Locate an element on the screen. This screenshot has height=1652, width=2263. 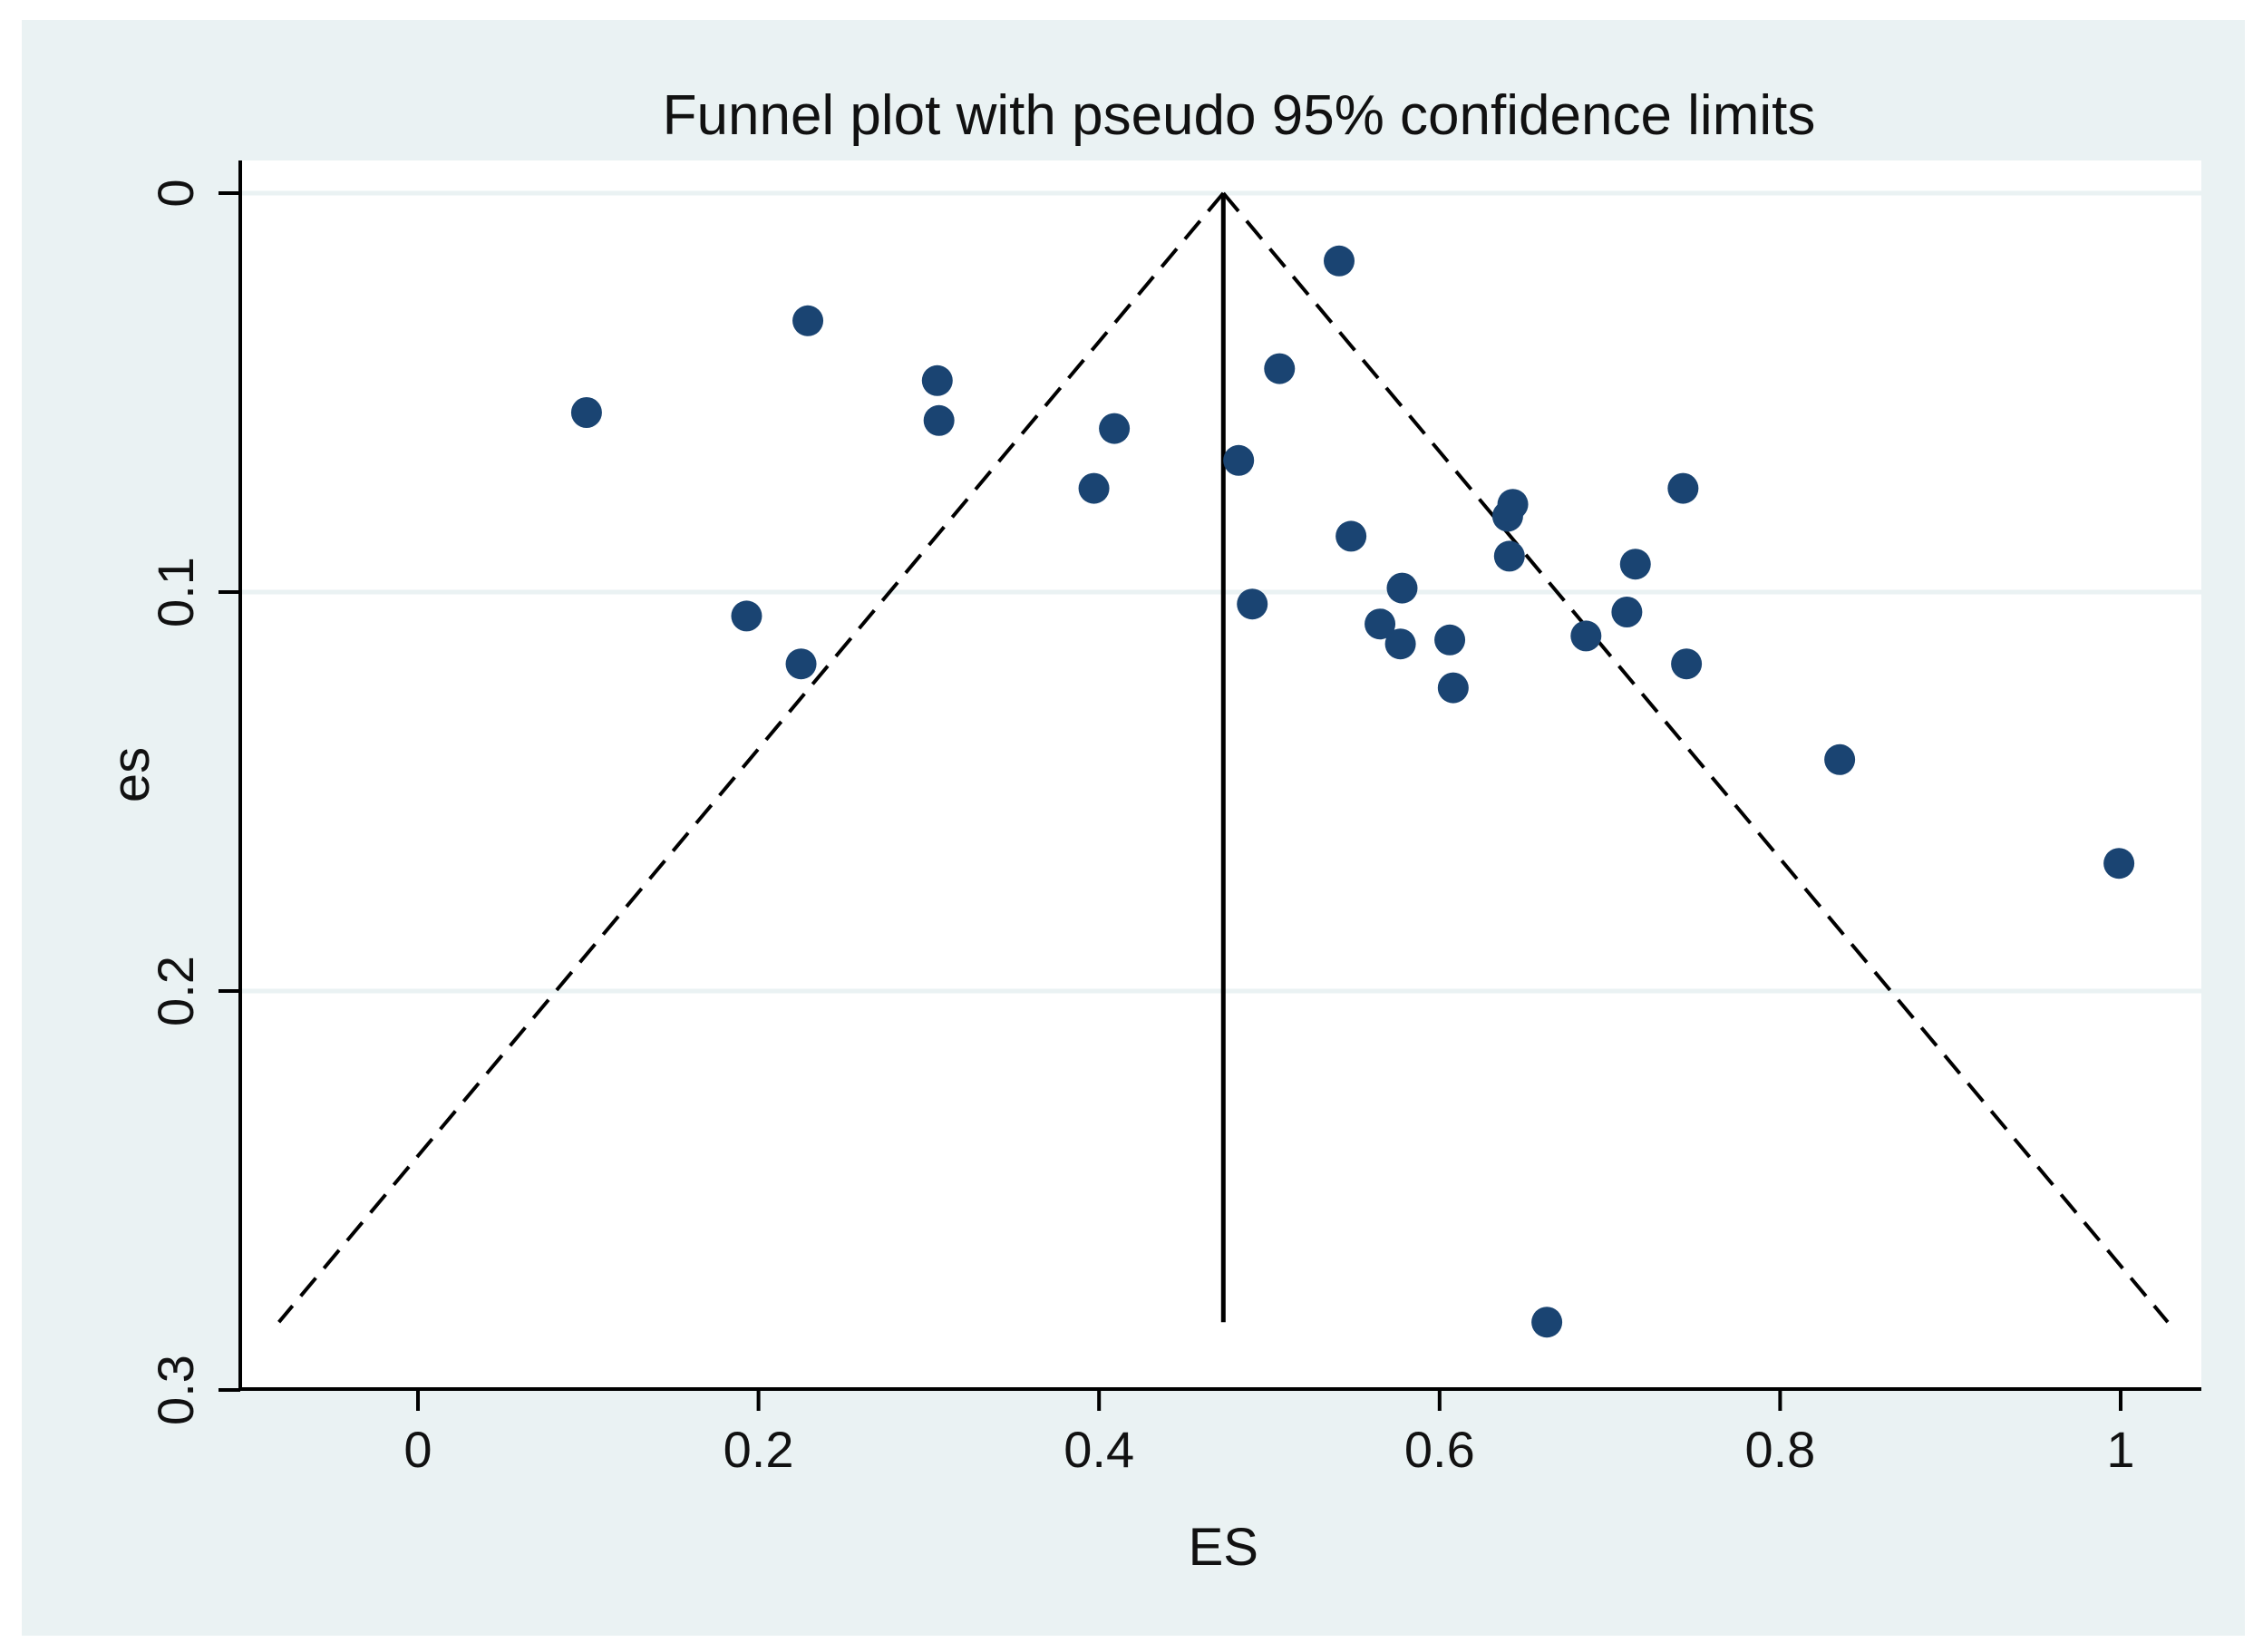
x-tick-label-0: 0 is located at coordinates (417, 1450).